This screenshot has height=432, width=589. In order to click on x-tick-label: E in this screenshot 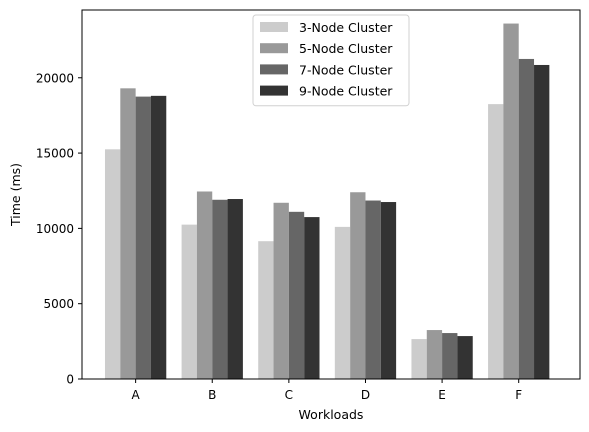, I will do `click(442, 395)`.